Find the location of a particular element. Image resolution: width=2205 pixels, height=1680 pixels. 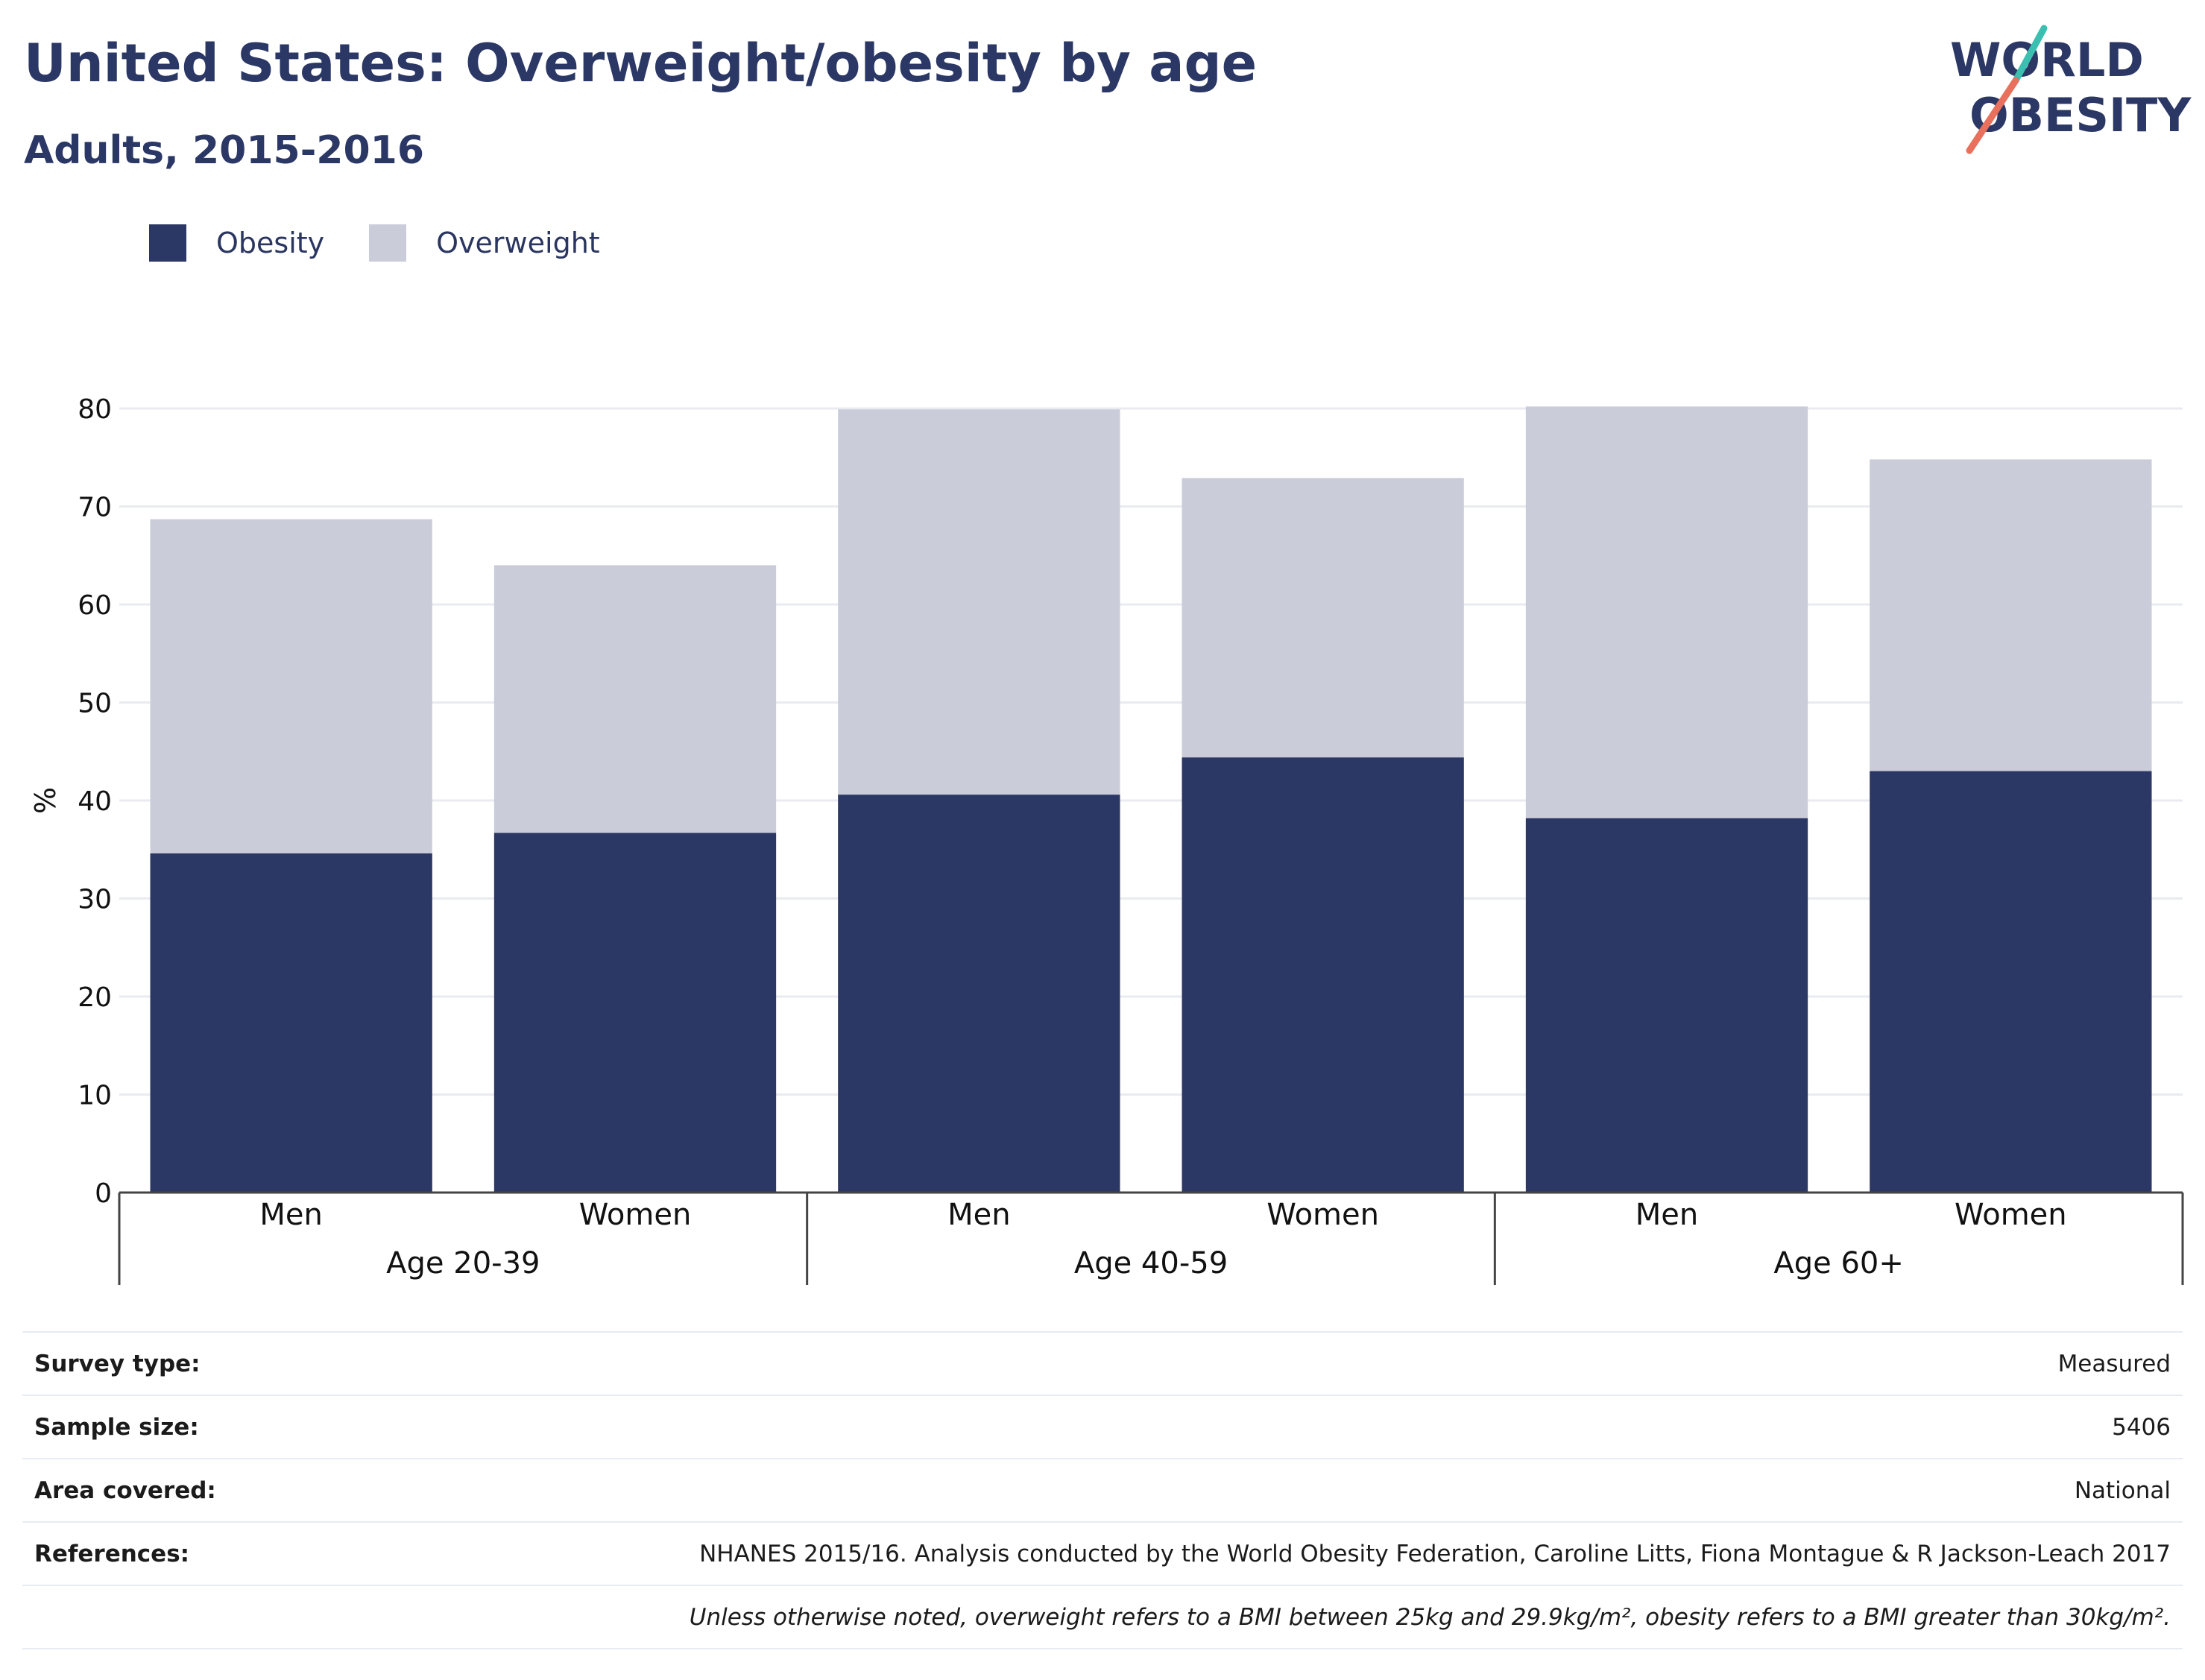

y-tick-label: 30 is located at coordinates (95, 900).